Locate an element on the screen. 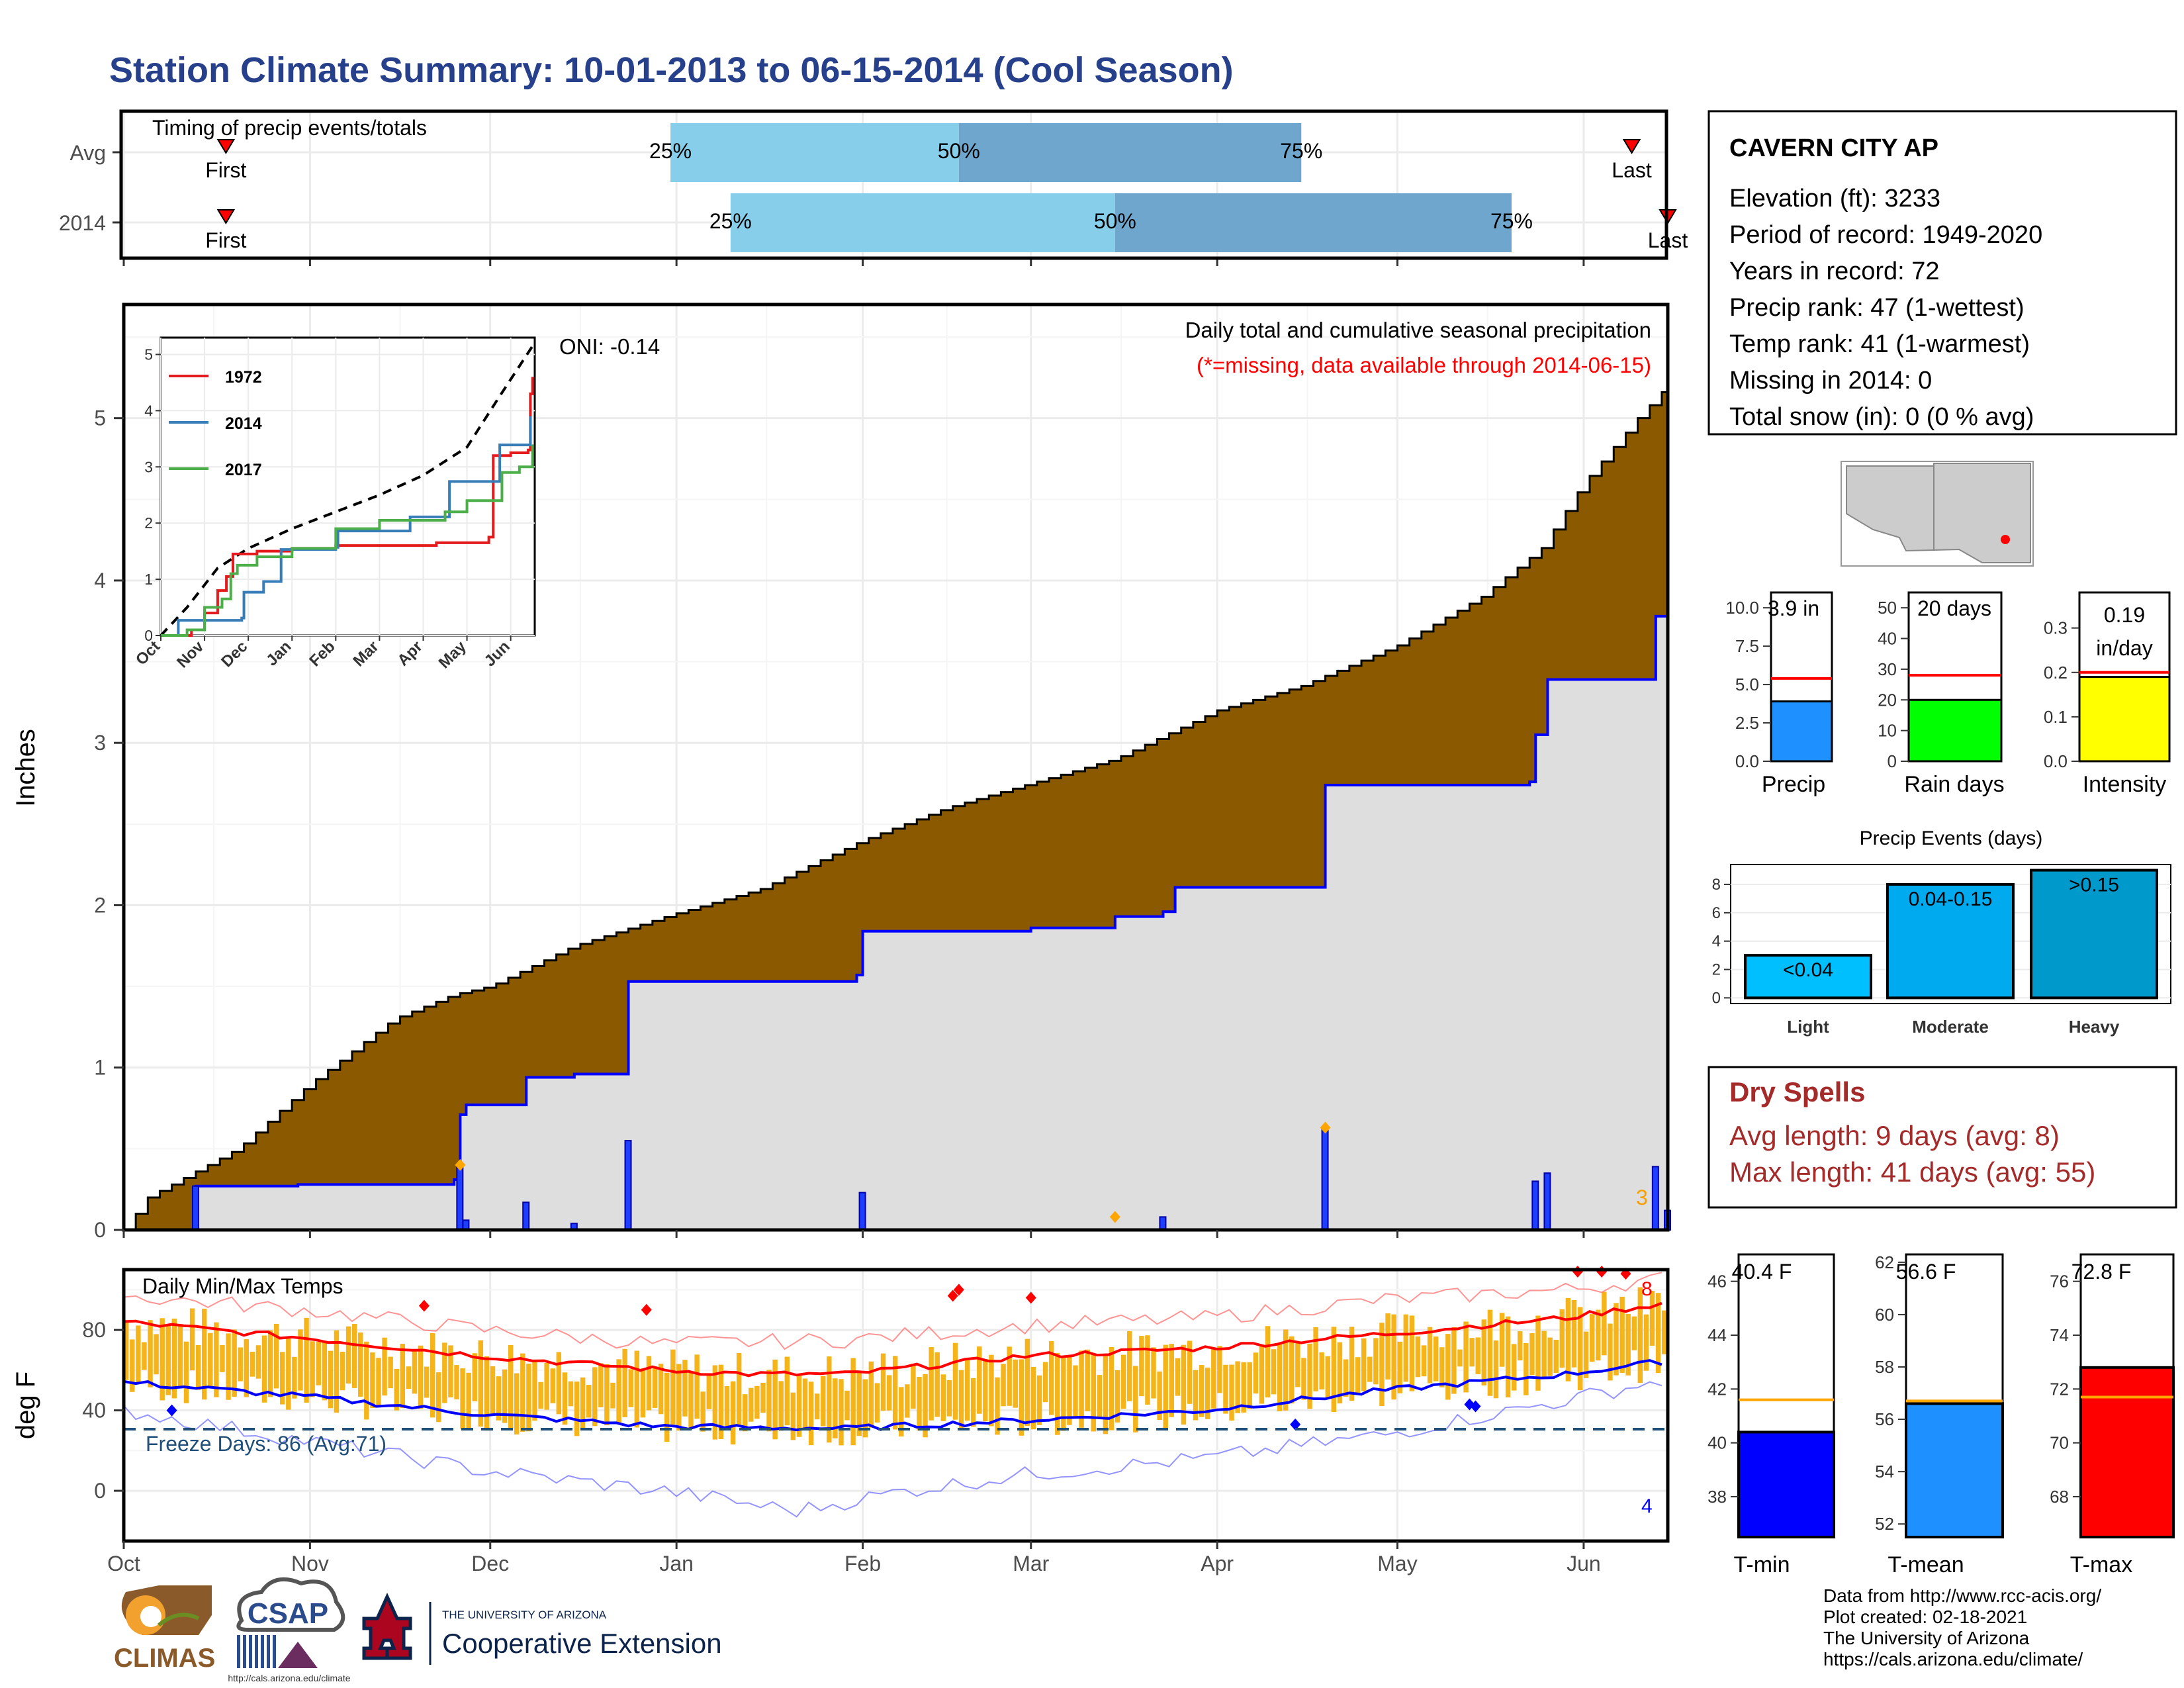  timing-pct-50: 50% is located at coordinates (1115, 221).